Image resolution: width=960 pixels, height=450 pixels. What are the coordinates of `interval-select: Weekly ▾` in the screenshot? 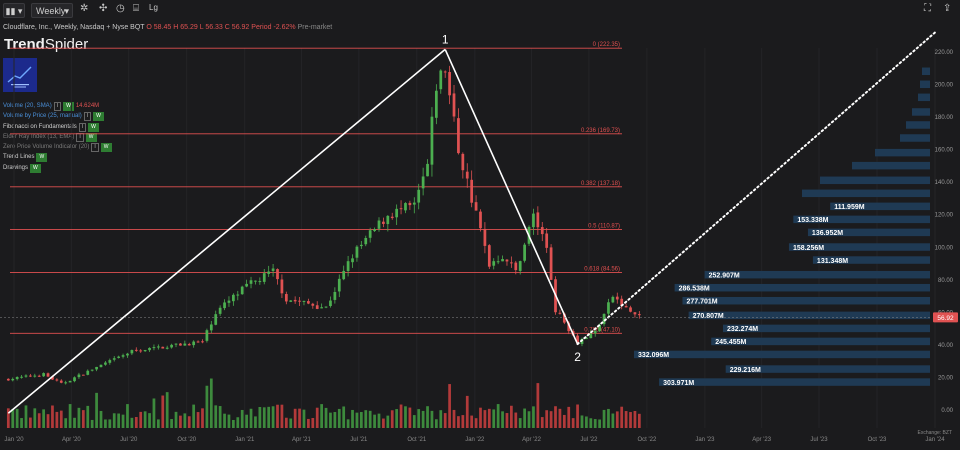 It's located at (52, 10).